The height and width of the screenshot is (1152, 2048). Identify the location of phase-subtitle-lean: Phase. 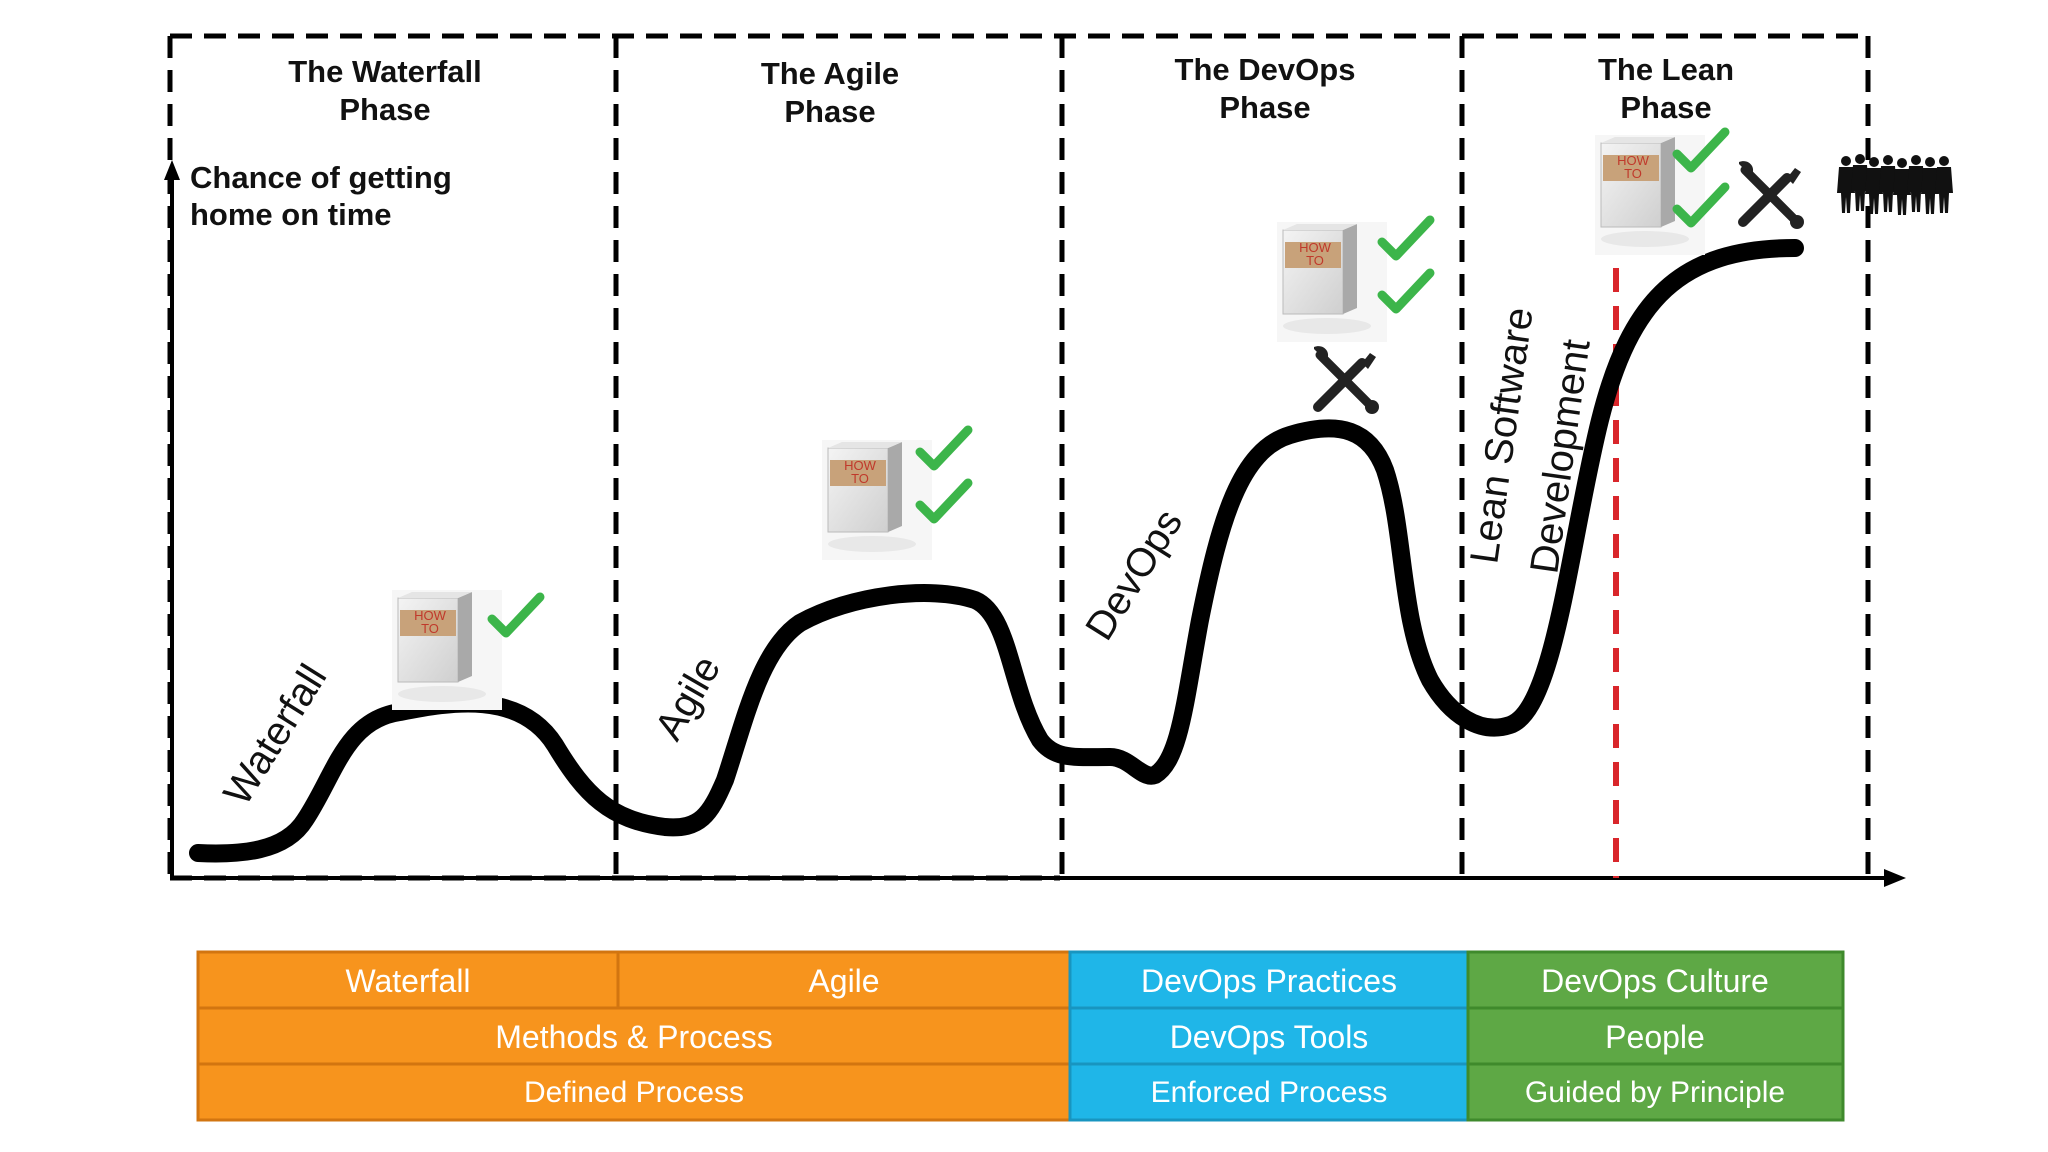
(1665, 107).